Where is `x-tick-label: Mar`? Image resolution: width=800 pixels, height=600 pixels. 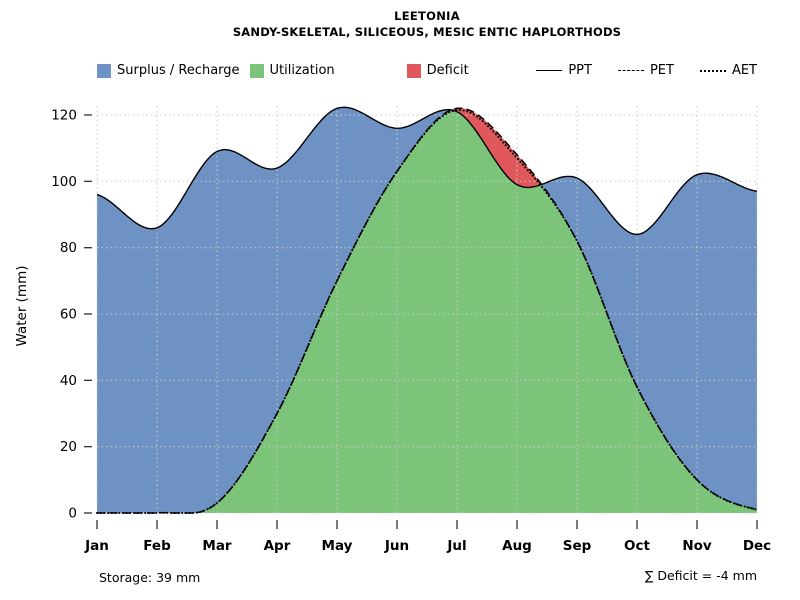 x-tick-label: Mar is located at coordinates (217, 546).